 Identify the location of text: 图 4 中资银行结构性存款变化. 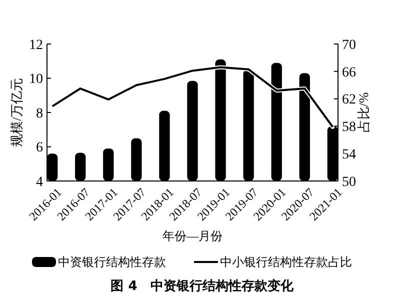
(202, 286).